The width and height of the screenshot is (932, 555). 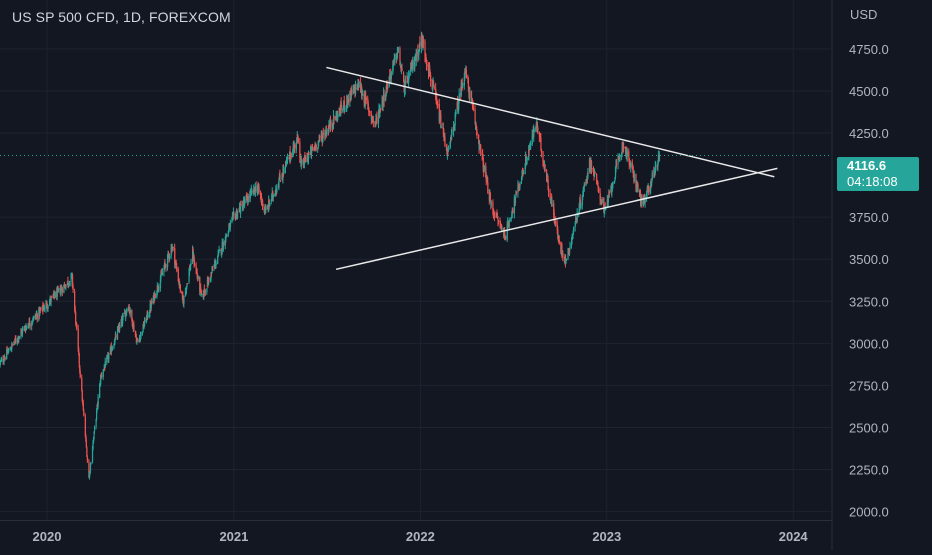 What do you see at coordinates (864, 14) in the screenshot?
I see `currency-label: USD` at bounding box center [864, 14].